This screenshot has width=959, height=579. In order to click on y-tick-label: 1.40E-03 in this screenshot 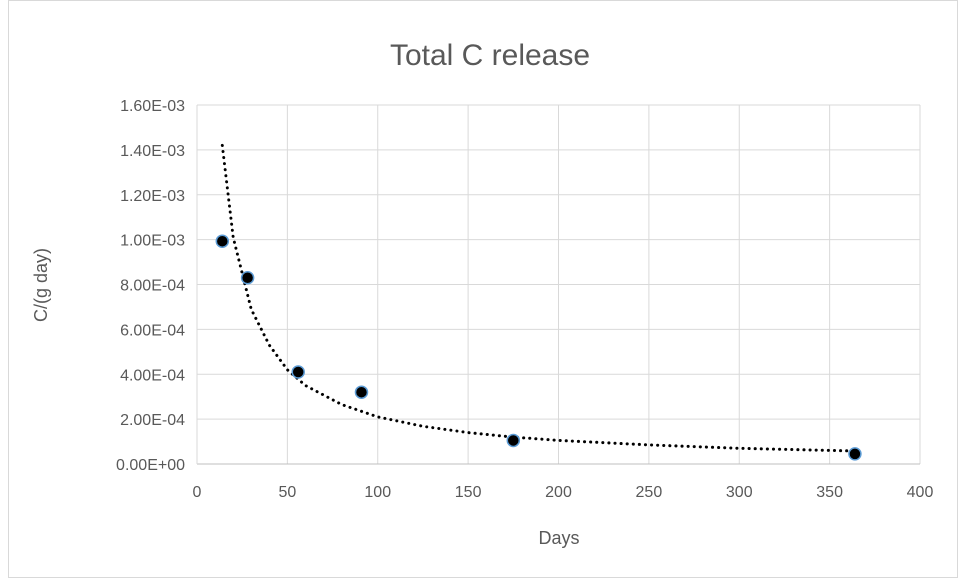, I will do `click(152, 151)`.